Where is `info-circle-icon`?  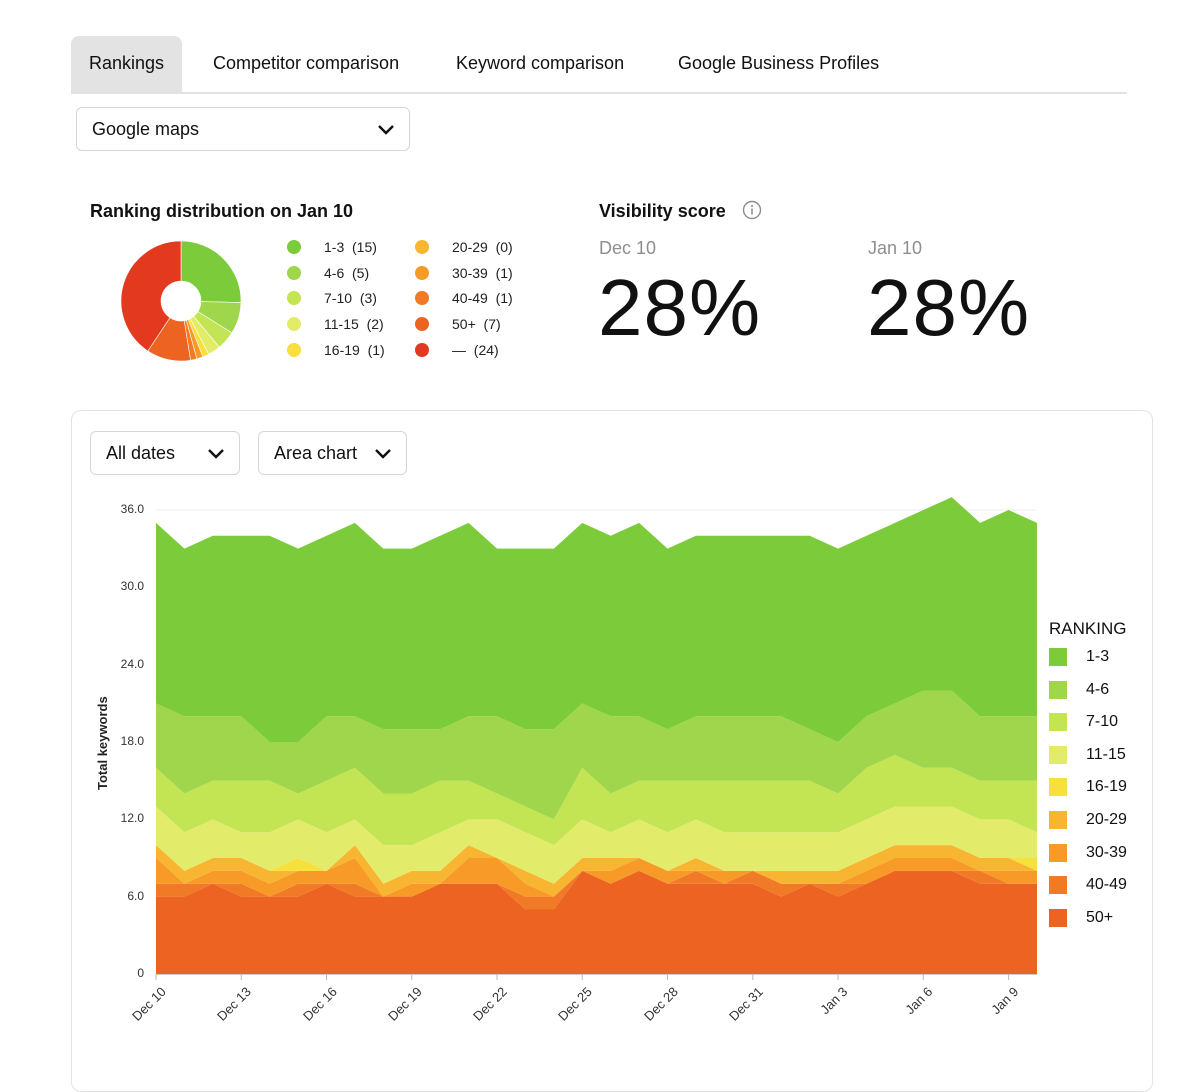 info-circle-icon is located at coordinates (752, 210).